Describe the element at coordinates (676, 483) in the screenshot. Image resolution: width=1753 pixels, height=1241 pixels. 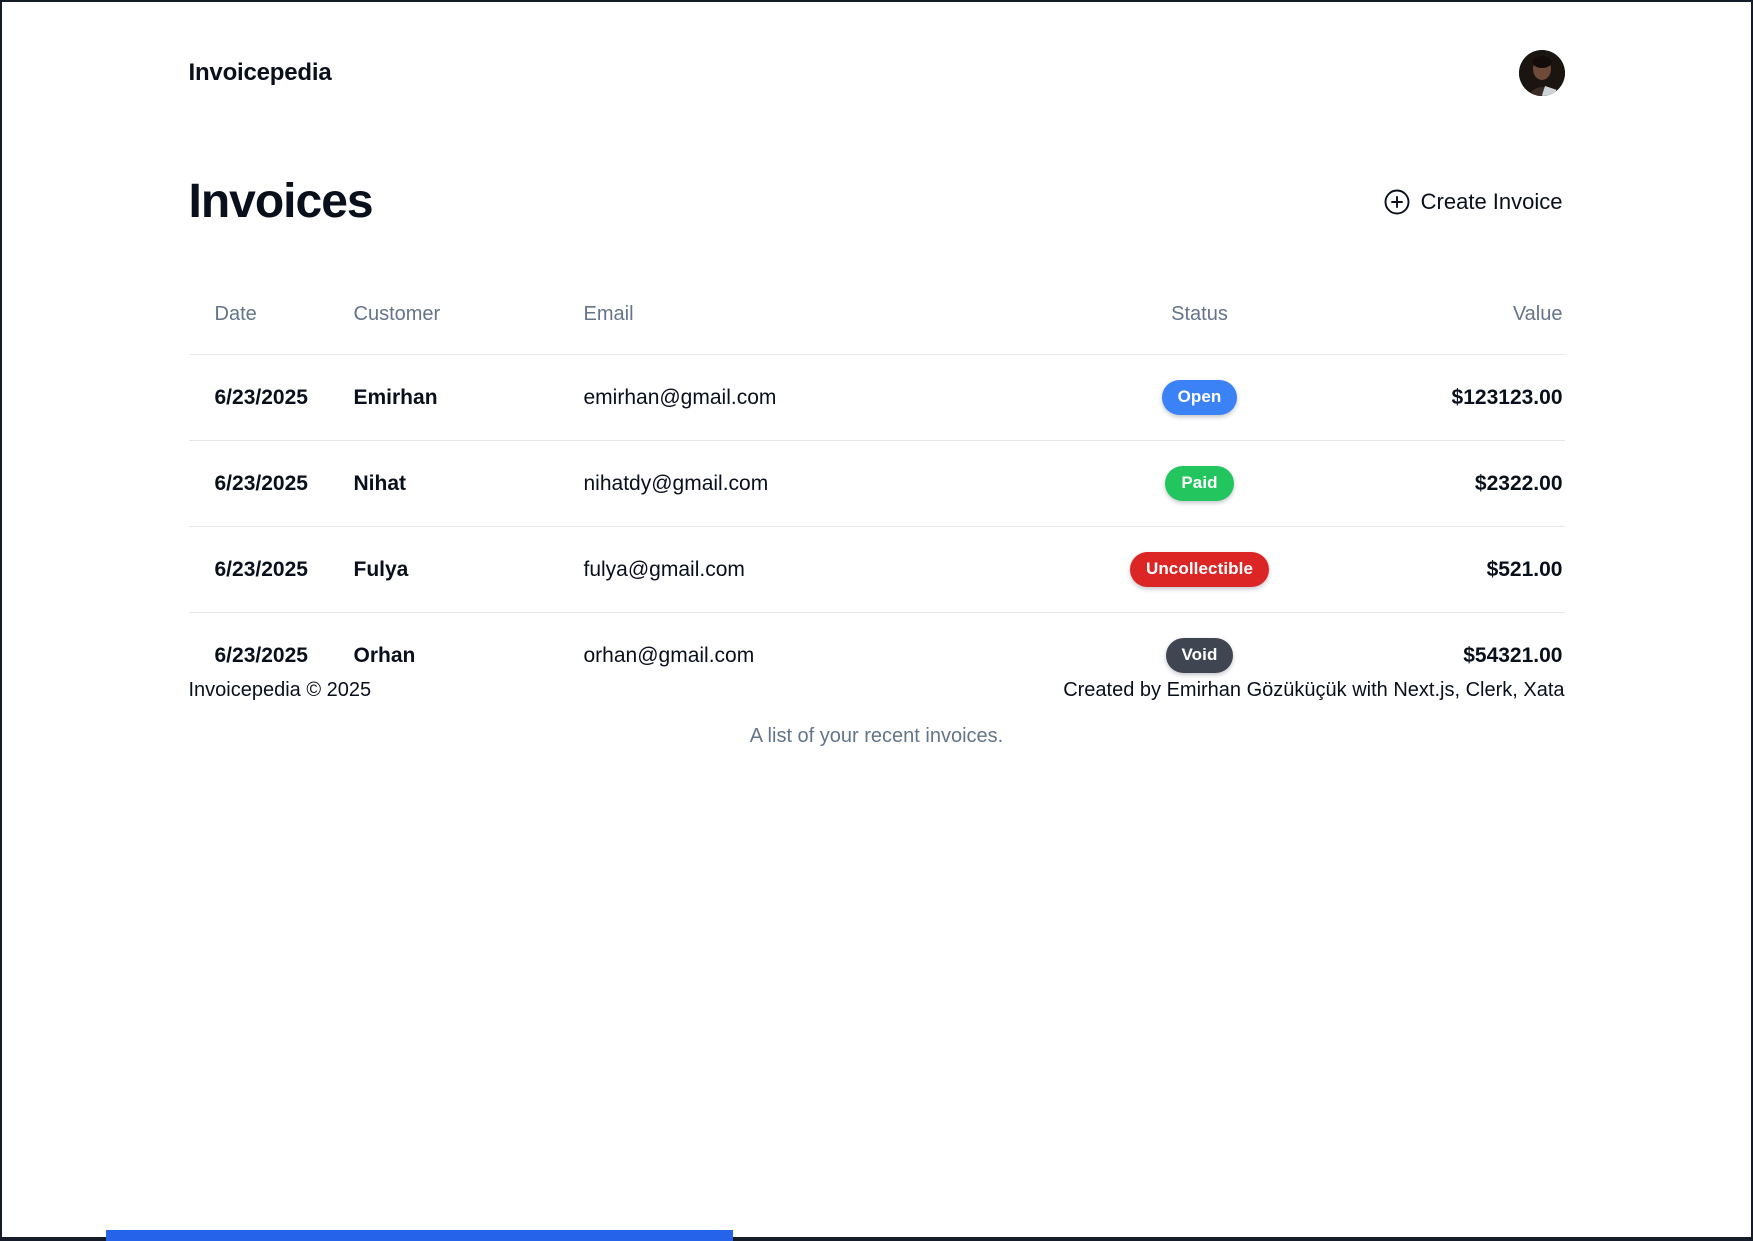
I see `invoice-email: nihatdy@gmail.com` at that location.